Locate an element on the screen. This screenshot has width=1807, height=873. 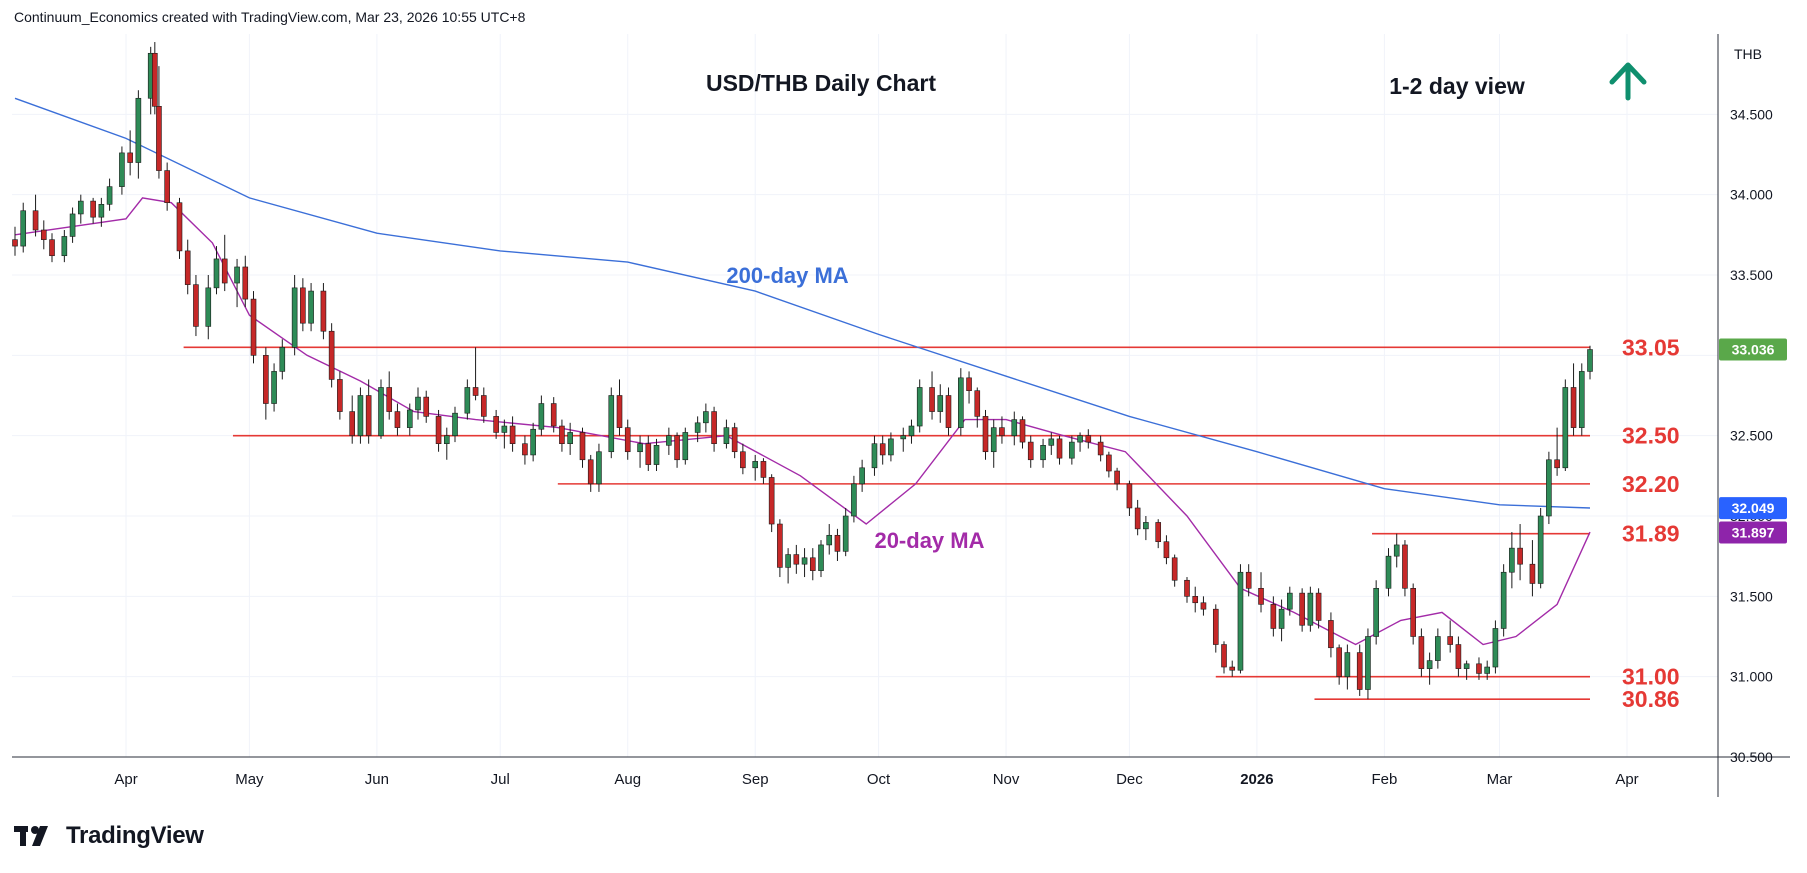
view-label: 1-2 day view is located at coordinates (1457, 86).